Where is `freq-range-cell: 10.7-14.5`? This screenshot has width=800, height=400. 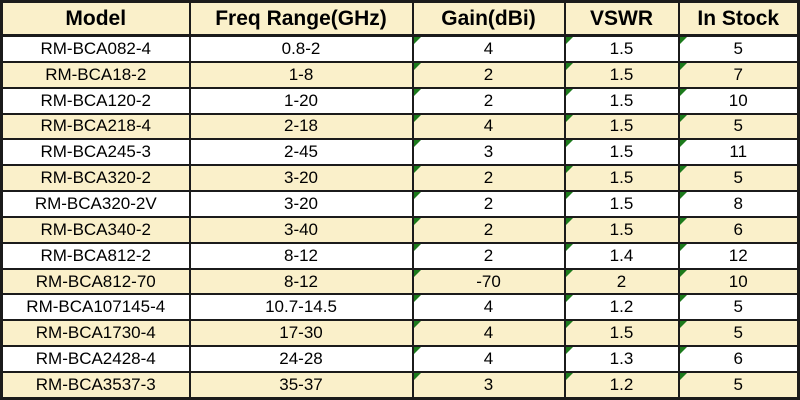 freq-range-cell: 10.7-14.5 is located at coordinates (301, 307).